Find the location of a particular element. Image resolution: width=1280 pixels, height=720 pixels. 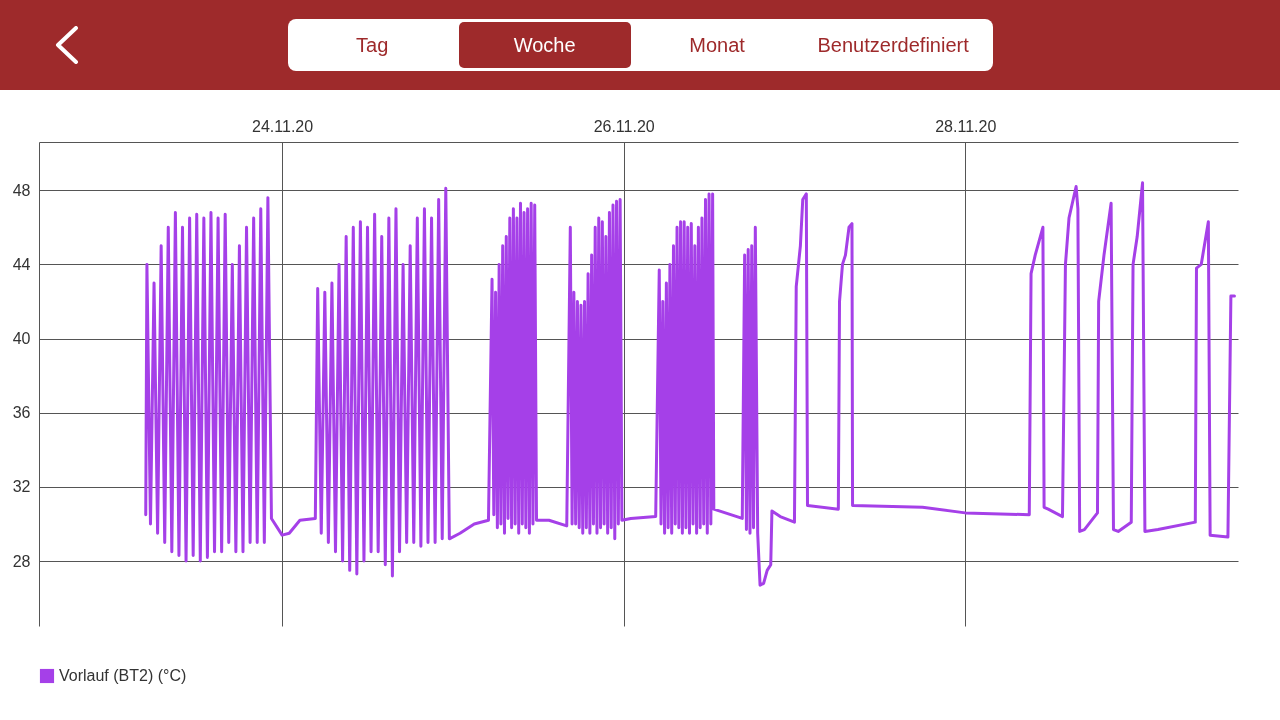

y-tick-label: 32 is located at coordinates (21, 487).